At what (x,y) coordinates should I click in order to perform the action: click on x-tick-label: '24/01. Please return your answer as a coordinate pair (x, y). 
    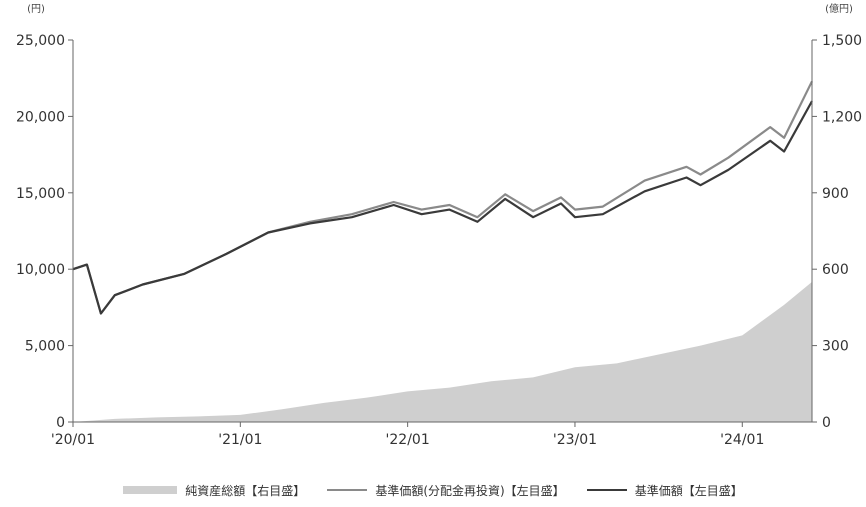
    Looking at the image, I should click on (742, 440).